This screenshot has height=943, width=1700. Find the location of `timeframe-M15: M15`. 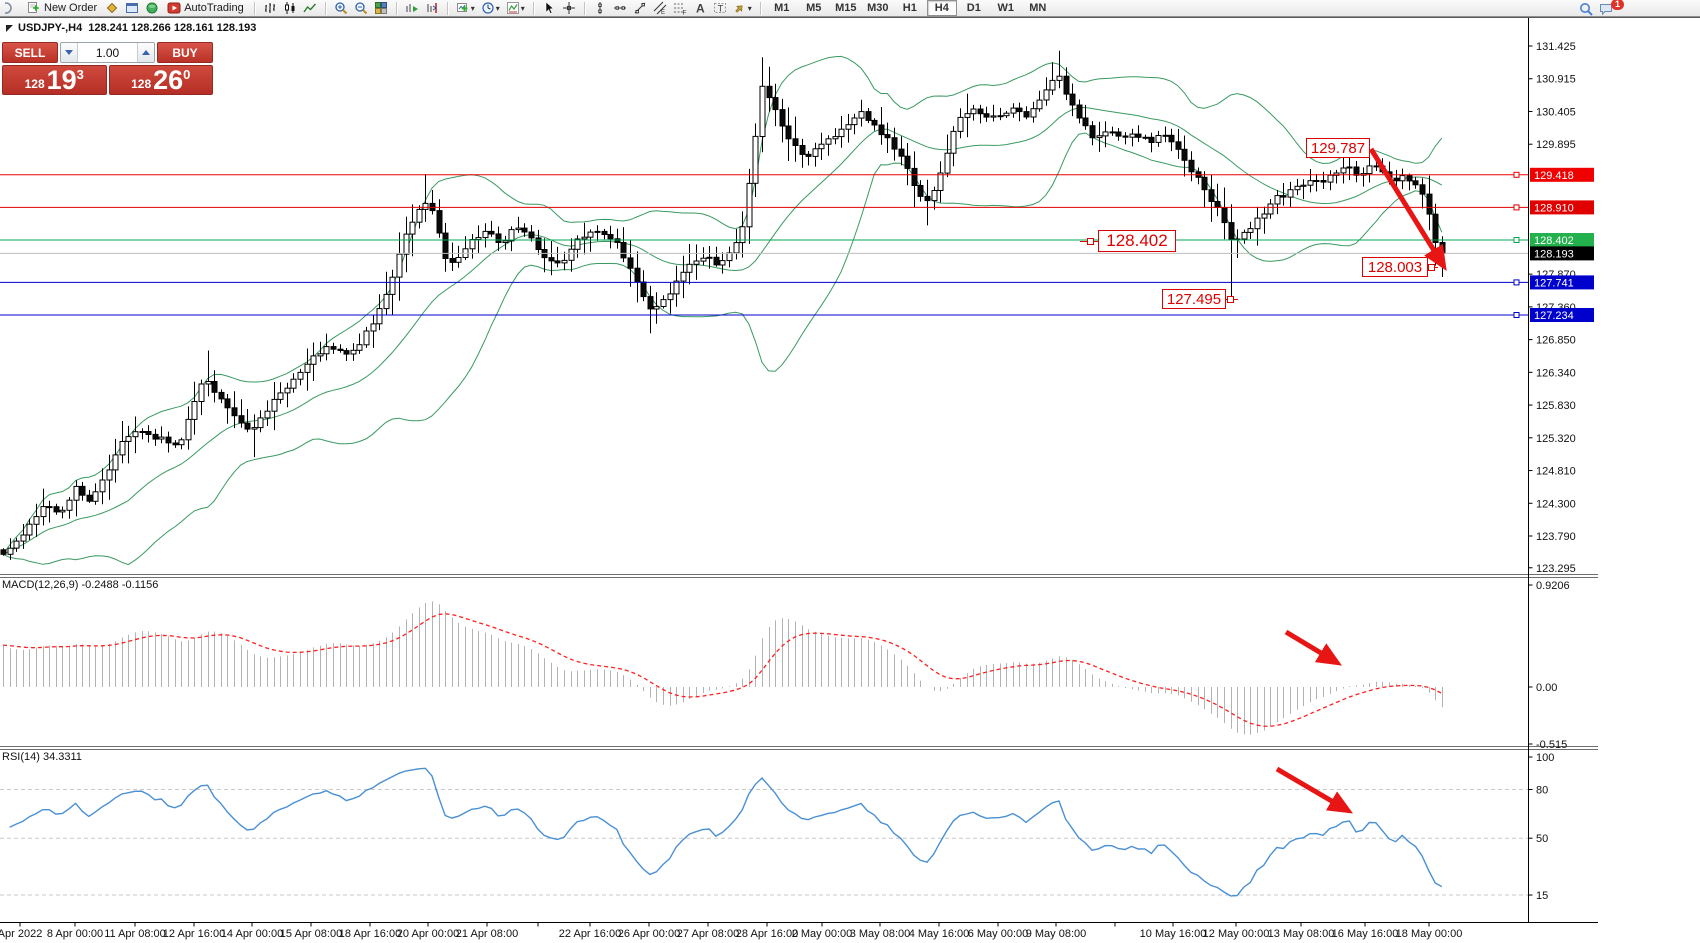

timeframe-M15: M15 is located at coordinates (846, 8).